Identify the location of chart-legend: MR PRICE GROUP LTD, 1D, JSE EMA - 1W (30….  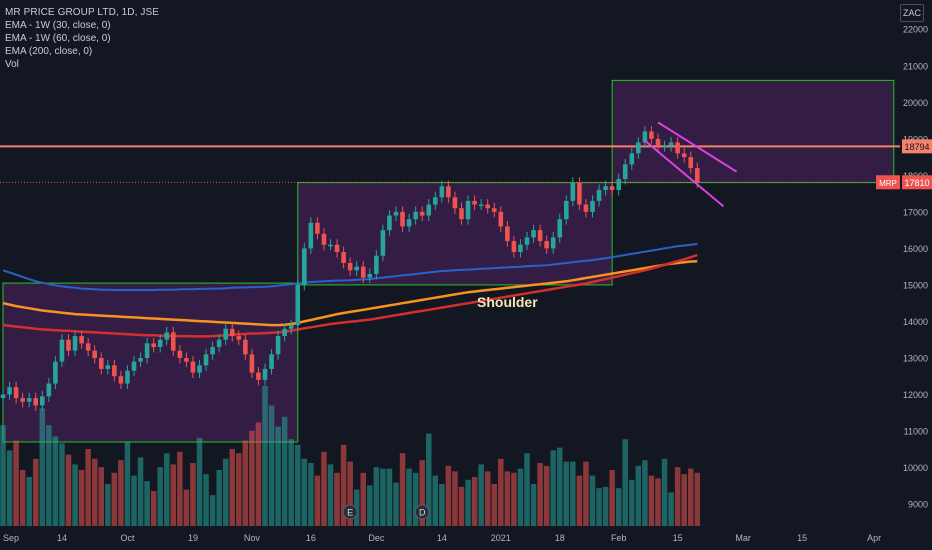
(82, 38).